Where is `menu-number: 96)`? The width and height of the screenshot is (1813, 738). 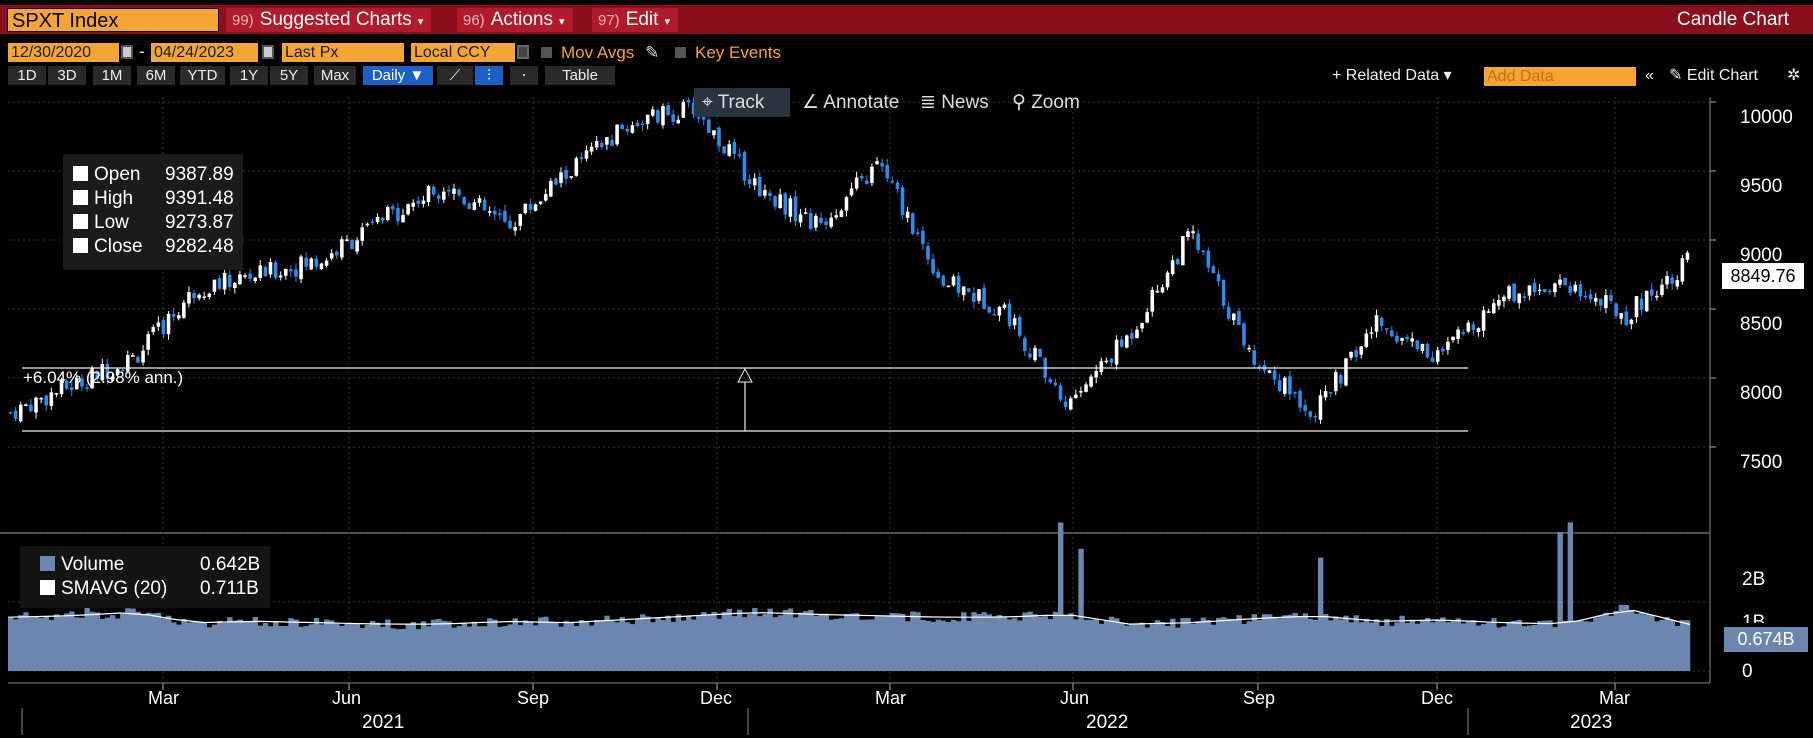 menu-number: 96) is located at coordinates (474, 20).